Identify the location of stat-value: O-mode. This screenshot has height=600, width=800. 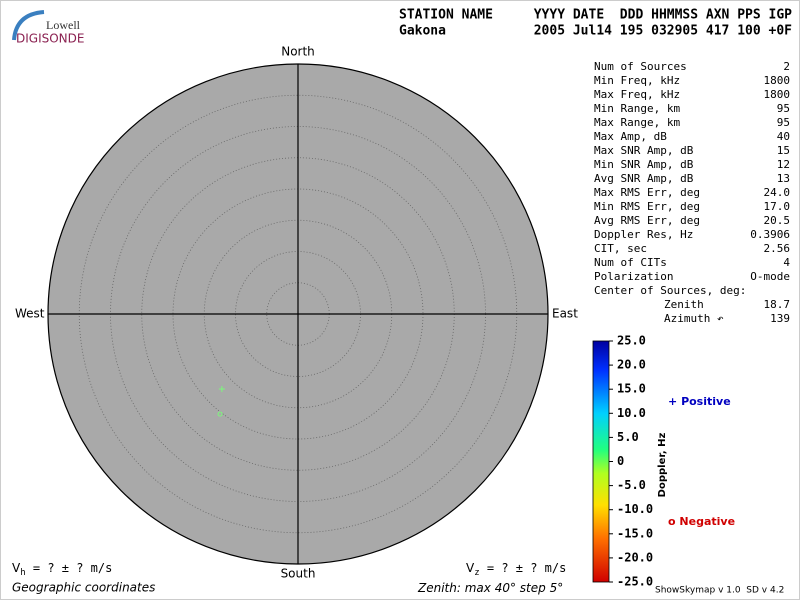
(770, 276).